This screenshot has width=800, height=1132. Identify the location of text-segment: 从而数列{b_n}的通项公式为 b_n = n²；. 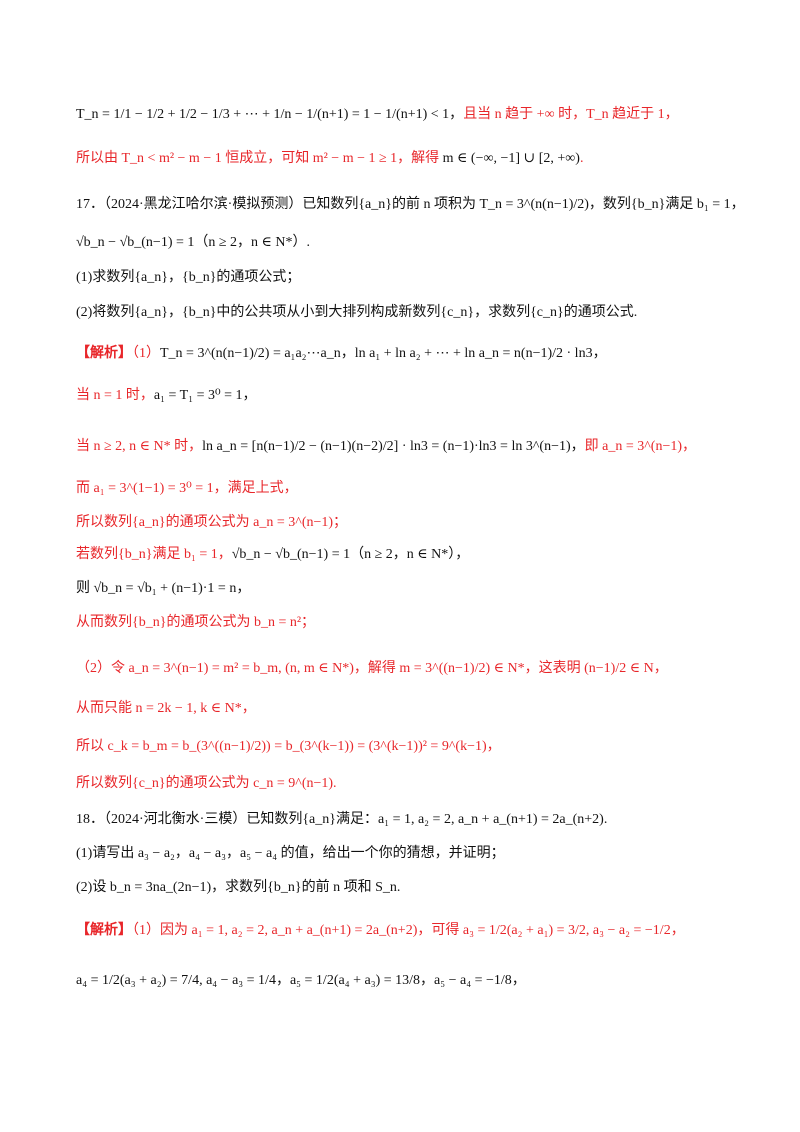
(196, 622).